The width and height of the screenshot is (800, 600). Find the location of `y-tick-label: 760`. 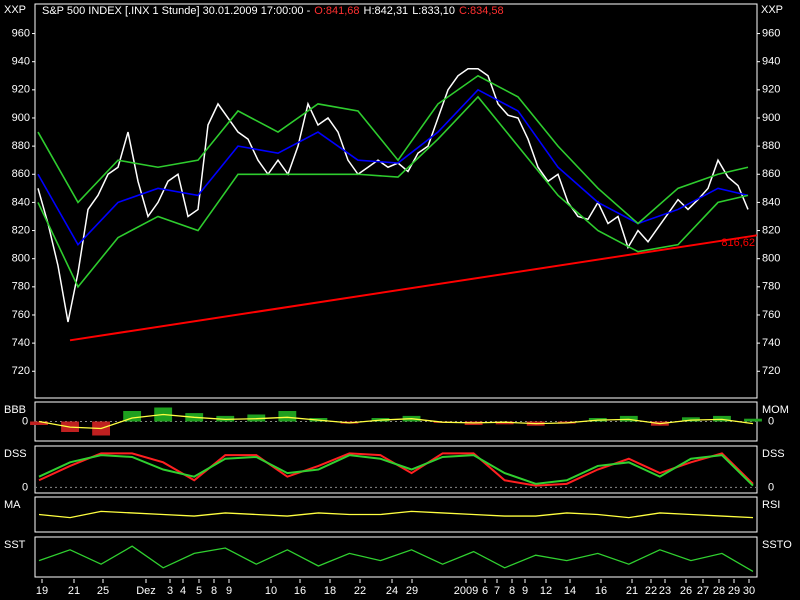

y-tick-label: 760 is located at coordinates (21, 315).